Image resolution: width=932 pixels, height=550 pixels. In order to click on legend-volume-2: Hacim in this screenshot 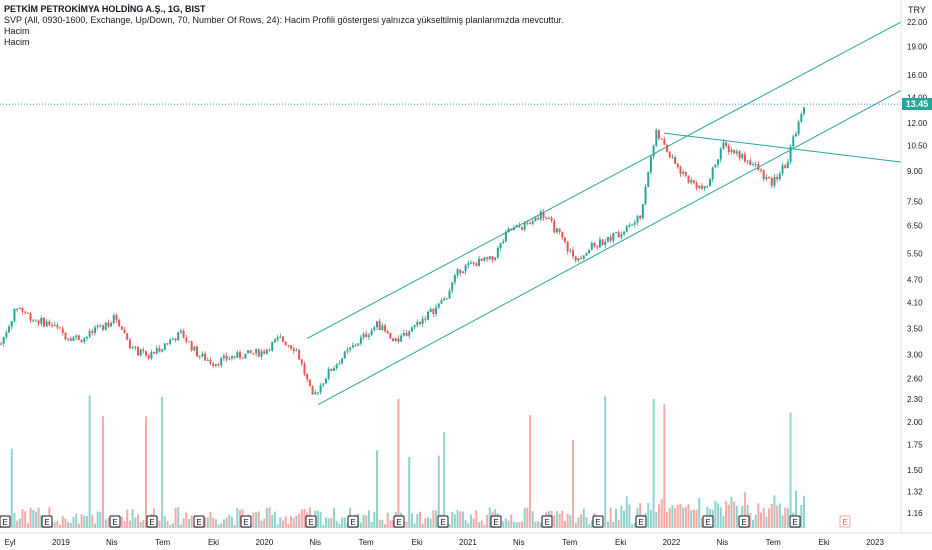, I will do `click(17, 42)`.